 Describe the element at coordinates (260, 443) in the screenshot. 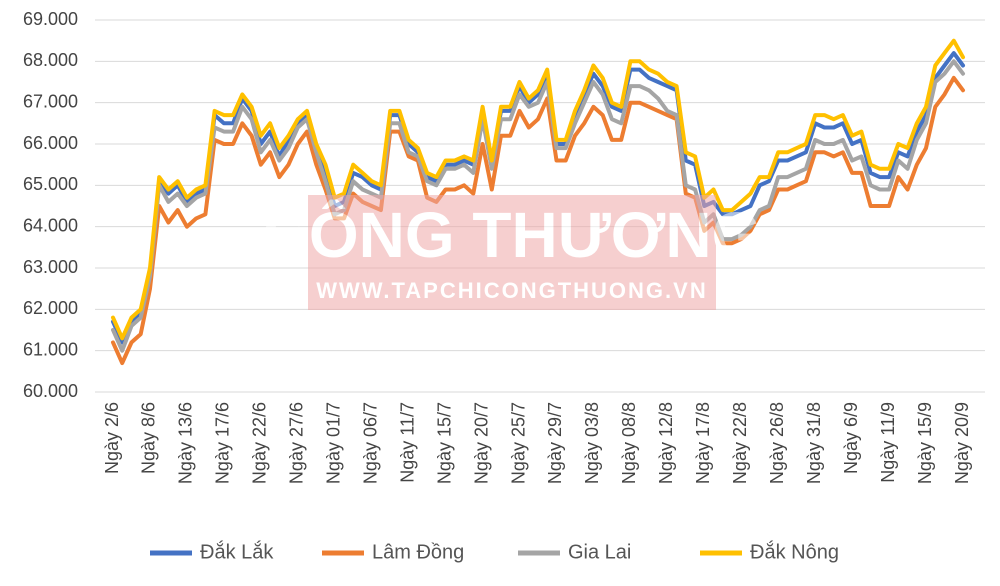

I see `x-tick-label: Ngày 22/6` at that location.